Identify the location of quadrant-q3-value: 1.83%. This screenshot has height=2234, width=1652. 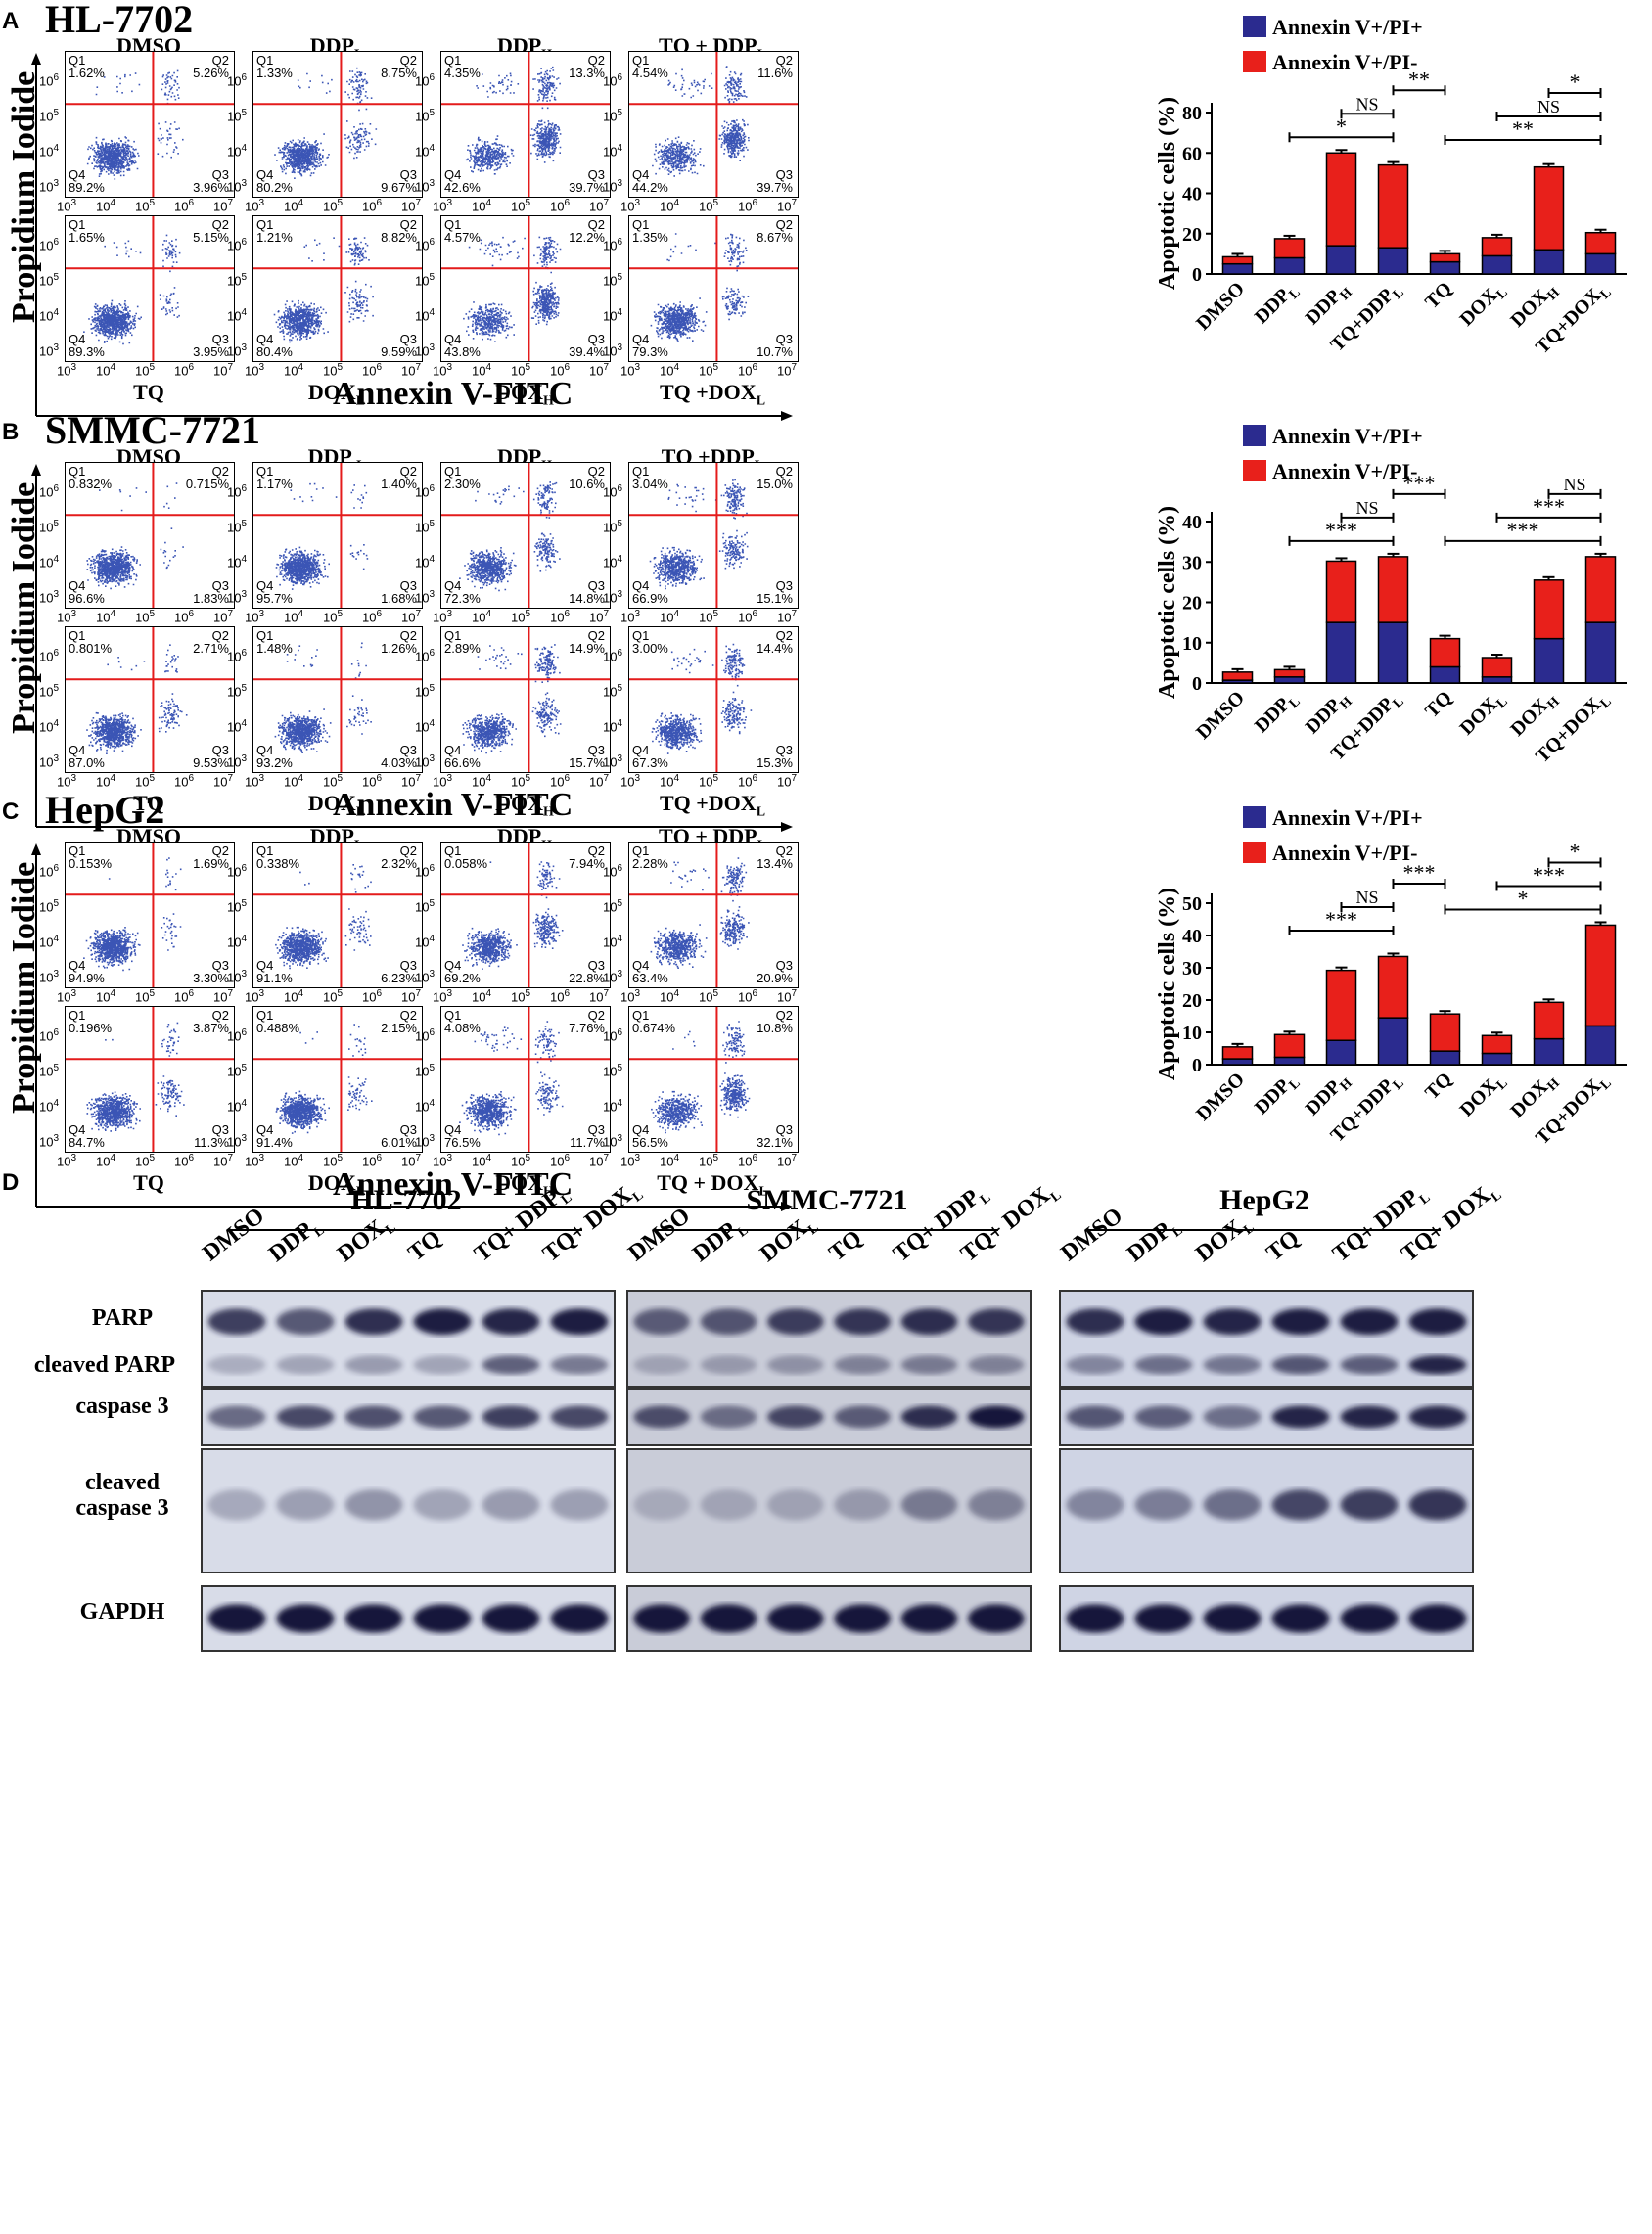
(211, 598).